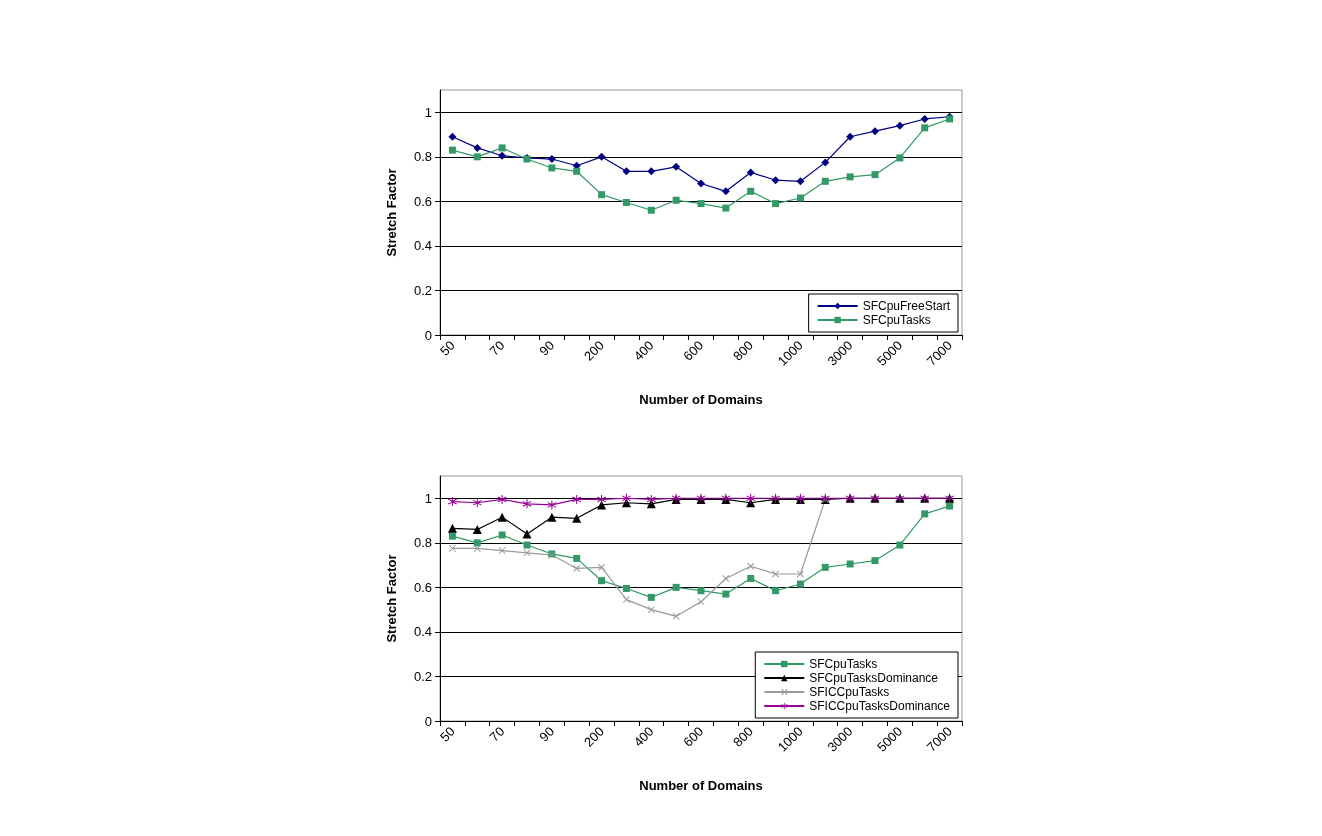 The image size is (1322, 836). What do you see at coordinates (880, 706) in the screenshot?
I see `legend-label: SFICCpuTasksDominance` at bounding box center [880, 706].